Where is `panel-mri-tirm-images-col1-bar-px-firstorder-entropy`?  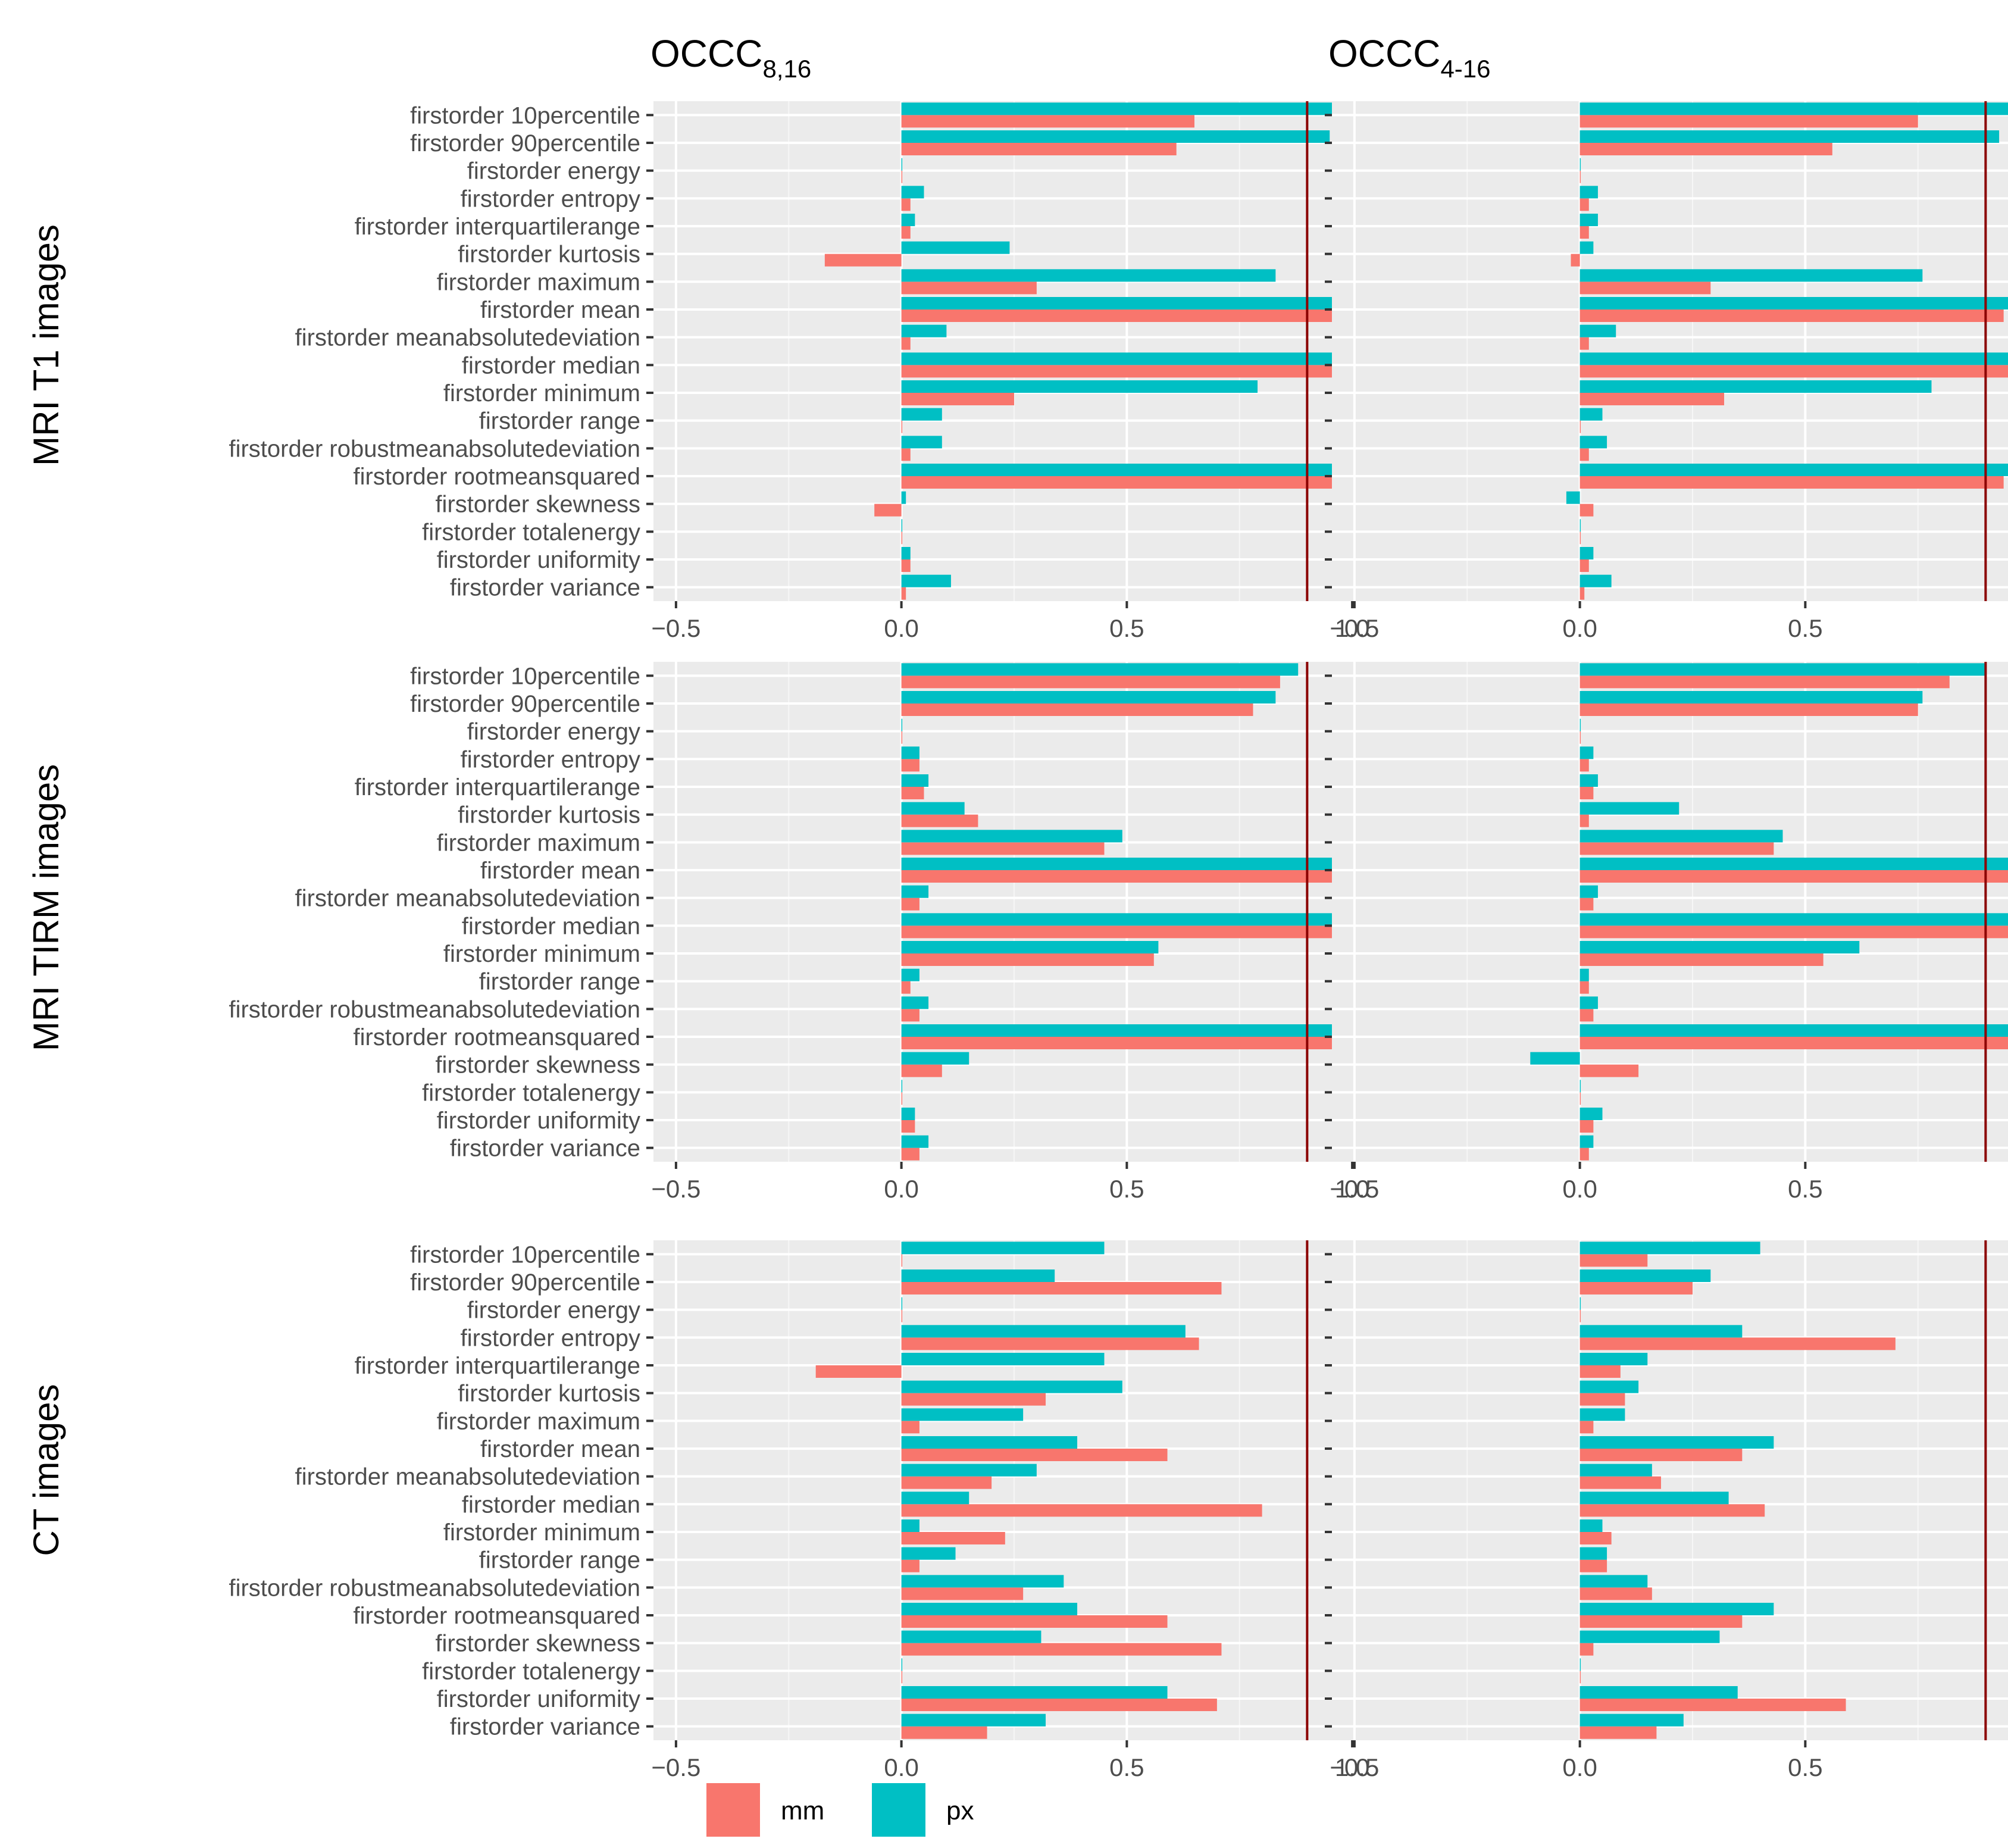
panel-mri-tirm-images-col1-bar-px-firstorder-entropy is located at coordinates (910, 752).